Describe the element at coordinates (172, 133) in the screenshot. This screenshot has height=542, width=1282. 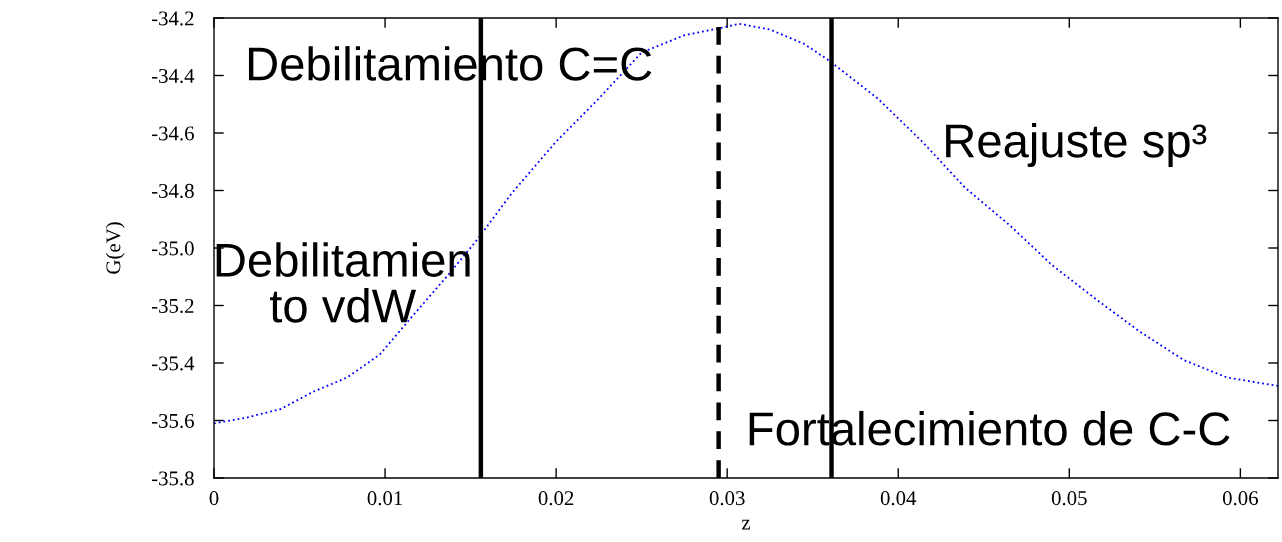
I see `y-tick-label: -34.6` at that location.